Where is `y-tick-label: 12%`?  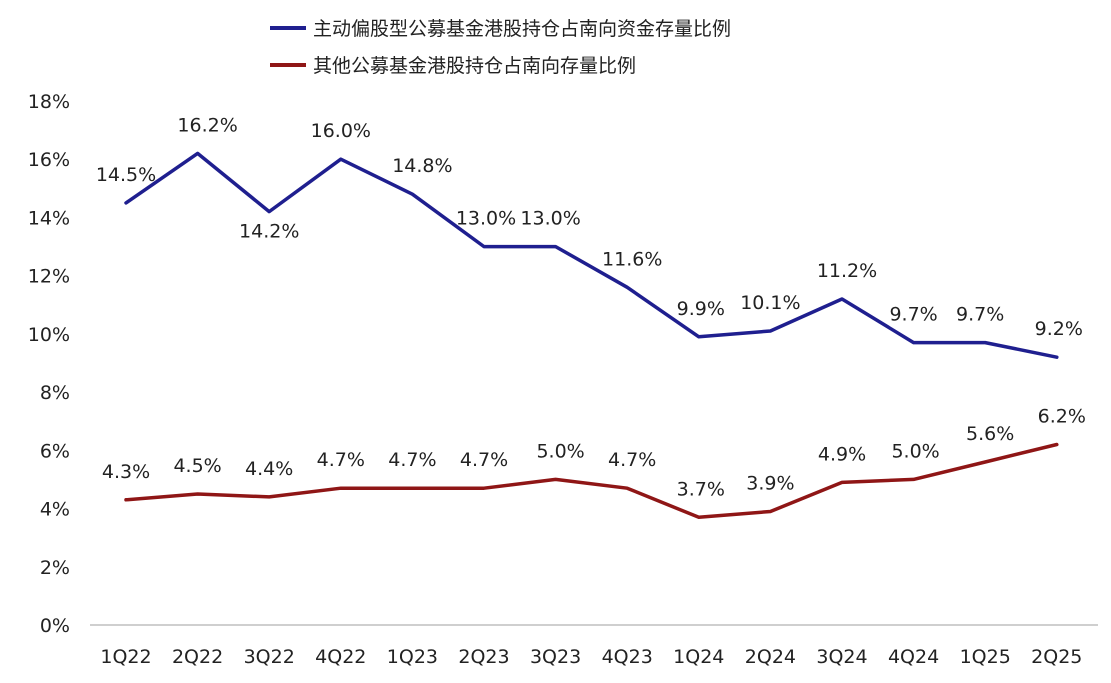 y-tick-label: 12% is located at coordinates (49, 277).